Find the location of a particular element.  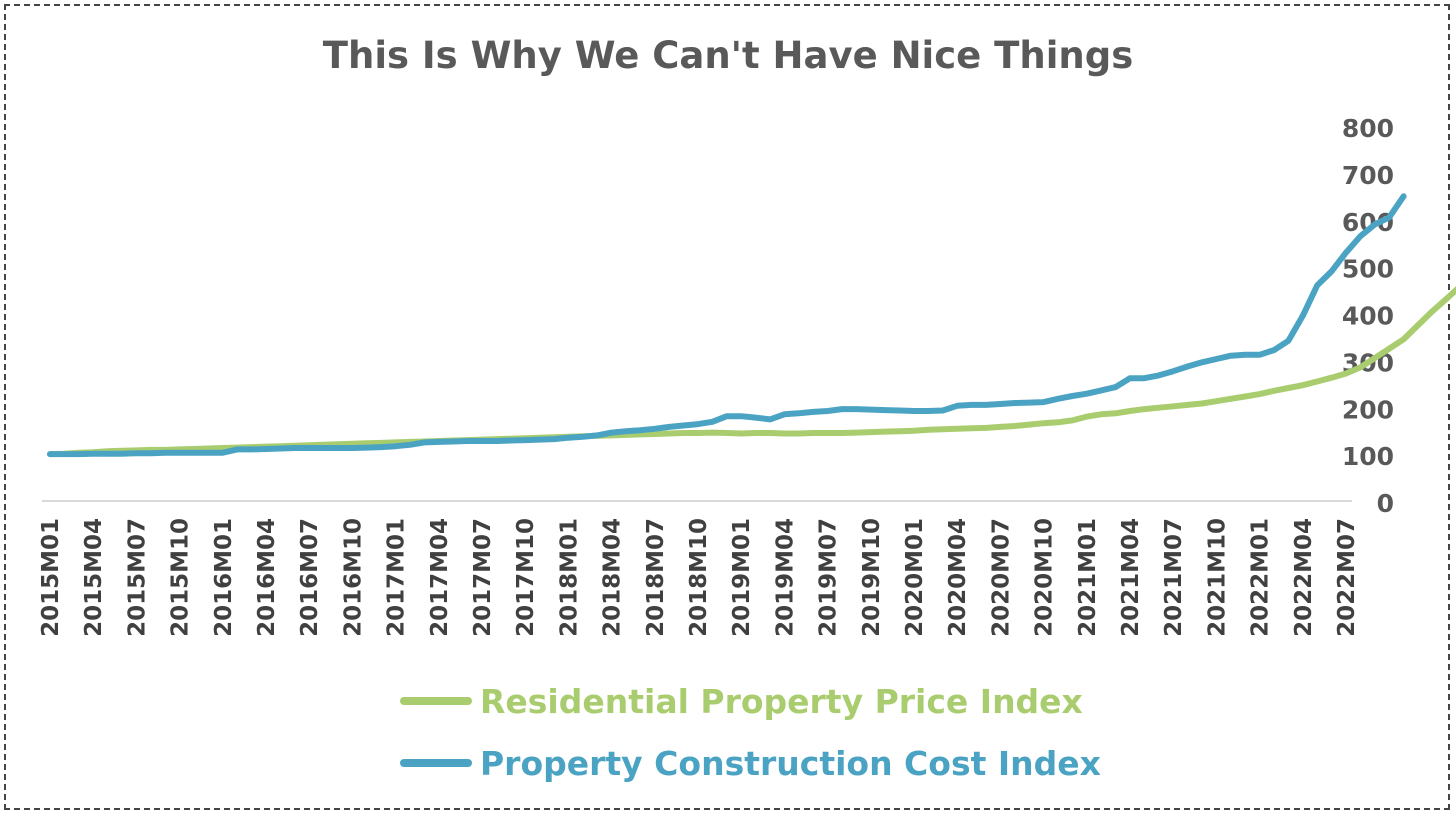

x-tick-label: 2020M04 is located at coordinates (958, 577).